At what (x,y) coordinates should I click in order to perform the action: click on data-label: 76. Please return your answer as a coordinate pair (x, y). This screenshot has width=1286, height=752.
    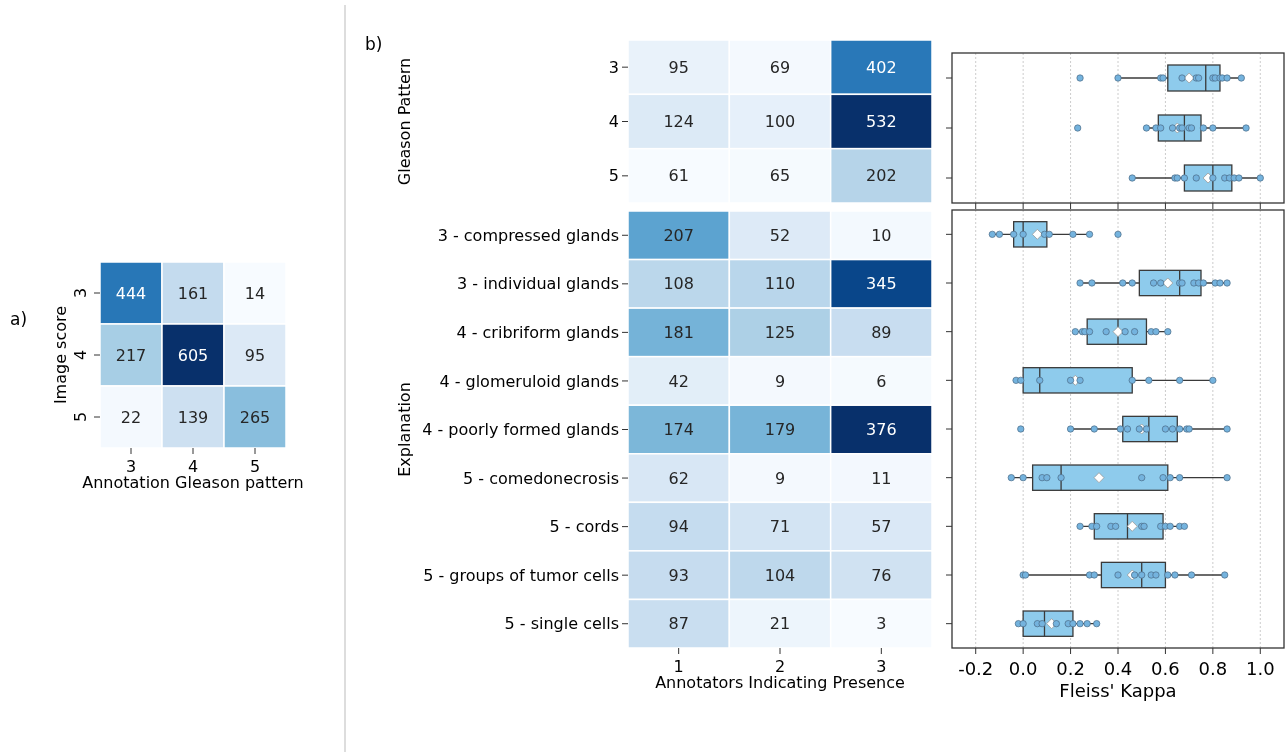
    Looking at the image, I should click on (881, 575).